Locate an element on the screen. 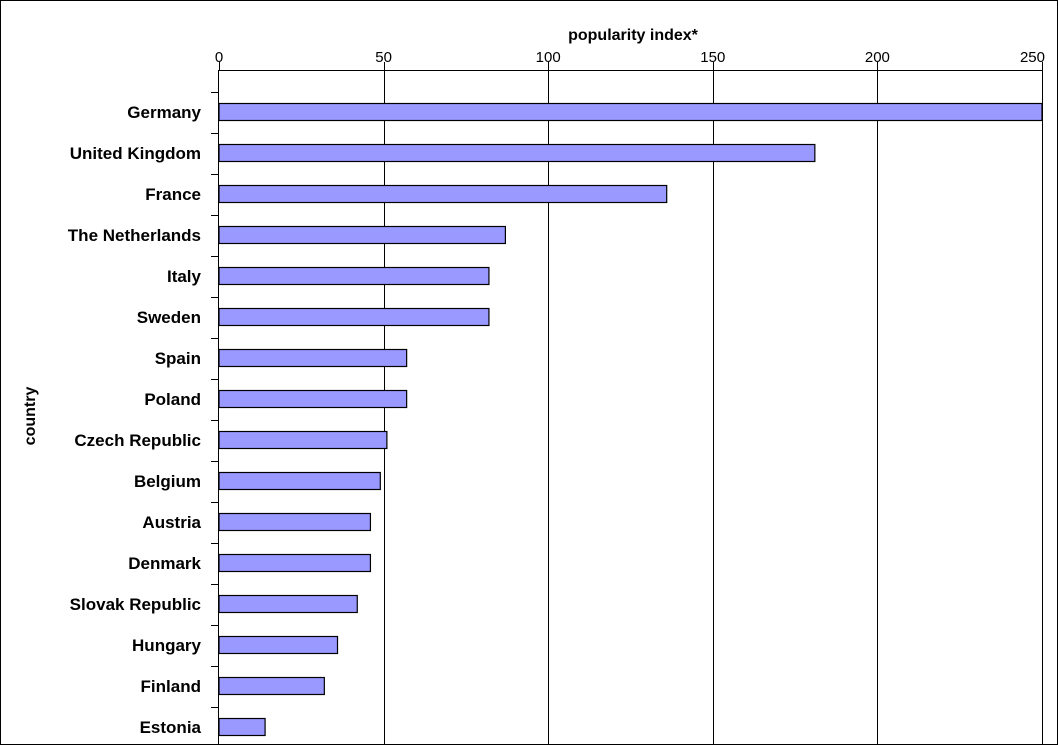 The width and height of the screenshot is (1058, 745). y-tick-label: Hungary is located at coordinates (167, 645).